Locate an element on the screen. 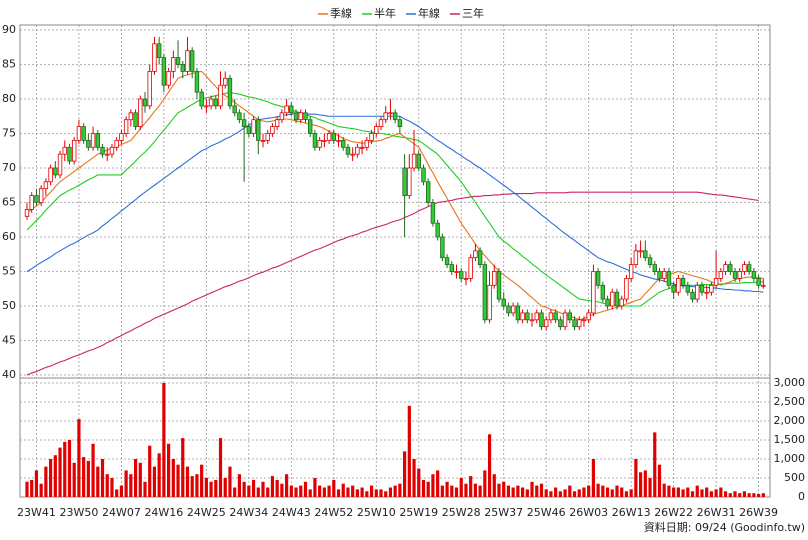  y-tick-label: 90 is located at coordinates (9, 29).